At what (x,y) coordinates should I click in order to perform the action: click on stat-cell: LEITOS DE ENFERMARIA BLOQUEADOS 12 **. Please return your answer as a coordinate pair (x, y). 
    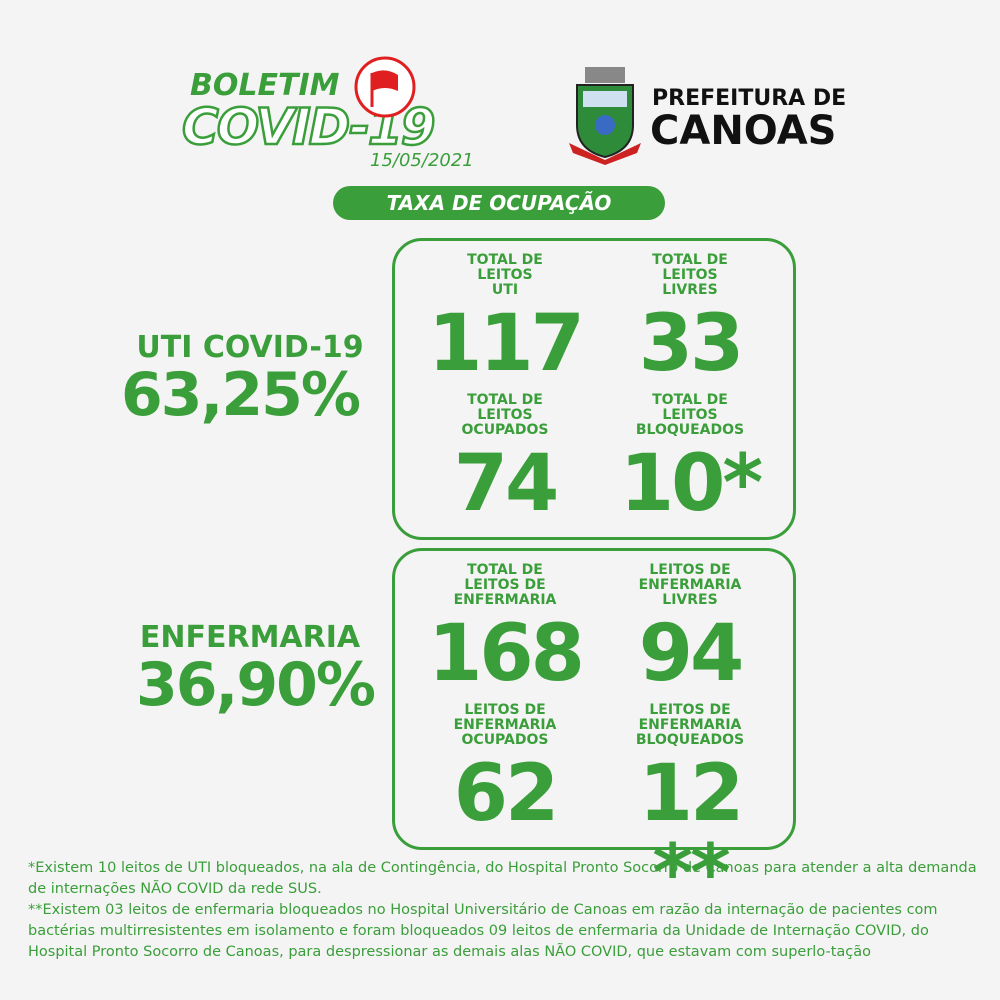
    Looking at the image, I should click on (690, 811).